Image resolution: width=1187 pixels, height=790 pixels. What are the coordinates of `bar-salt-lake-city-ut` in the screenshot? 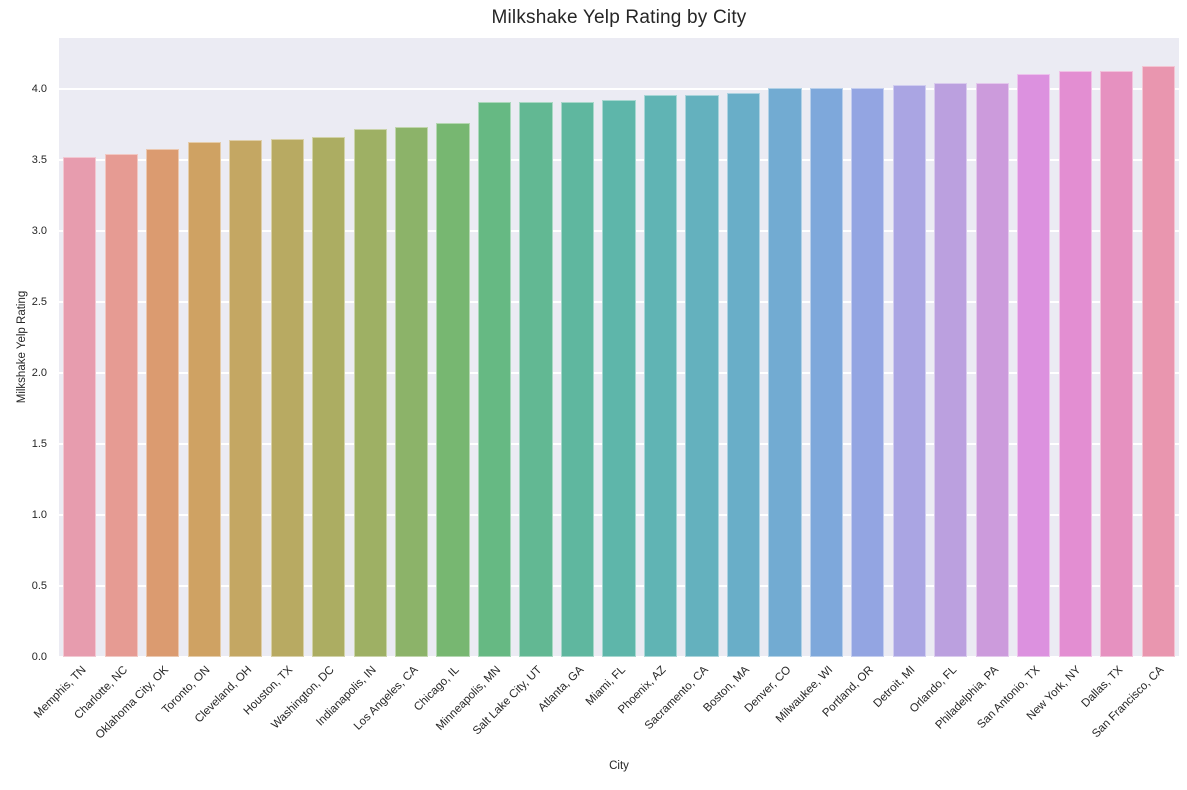 It's located at (536, 379).